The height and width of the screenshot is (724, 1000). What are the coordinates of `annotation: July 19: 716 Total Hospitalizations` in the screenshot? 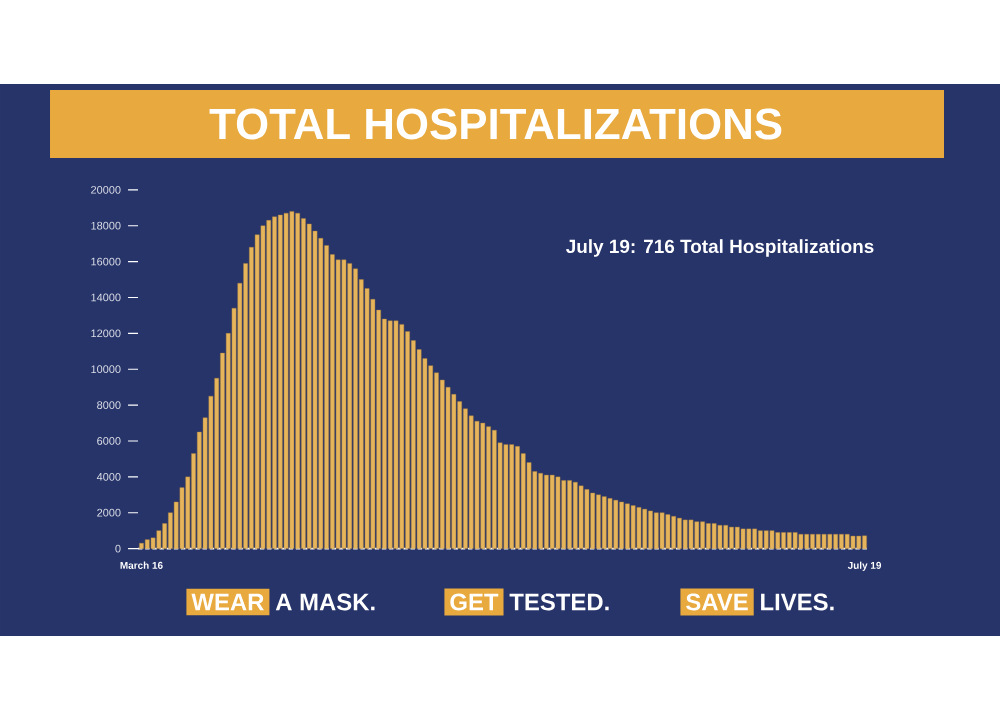 It's located at (720, 248).